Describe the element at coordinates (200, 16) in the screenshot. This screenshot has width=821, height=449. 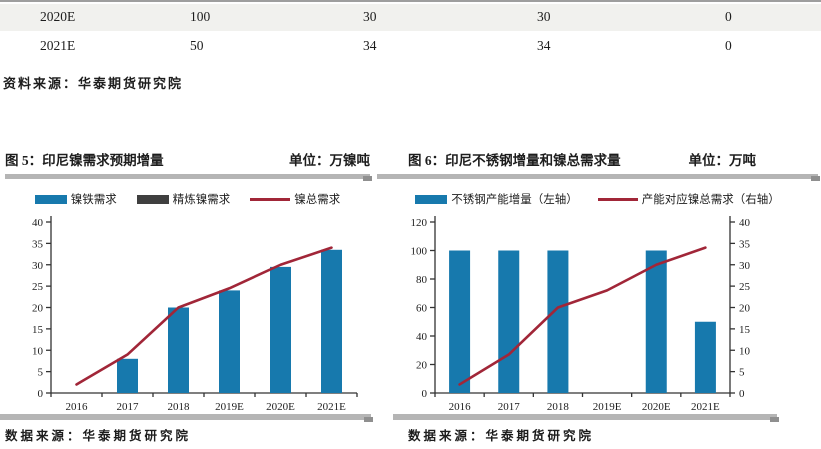
I see `table-cell: 100` at that location.